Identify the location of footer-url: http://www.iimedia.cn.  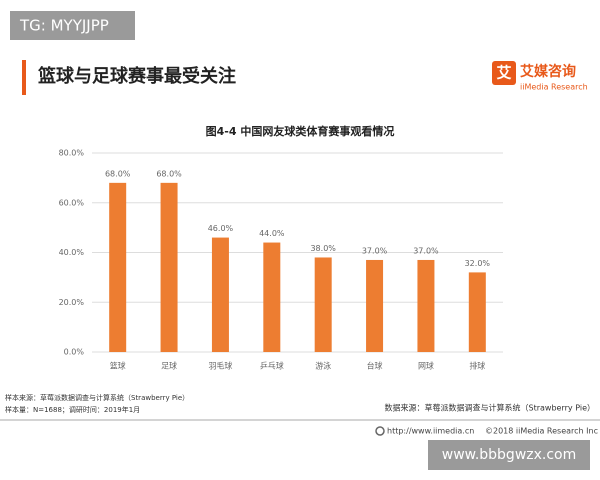
(430, 431).